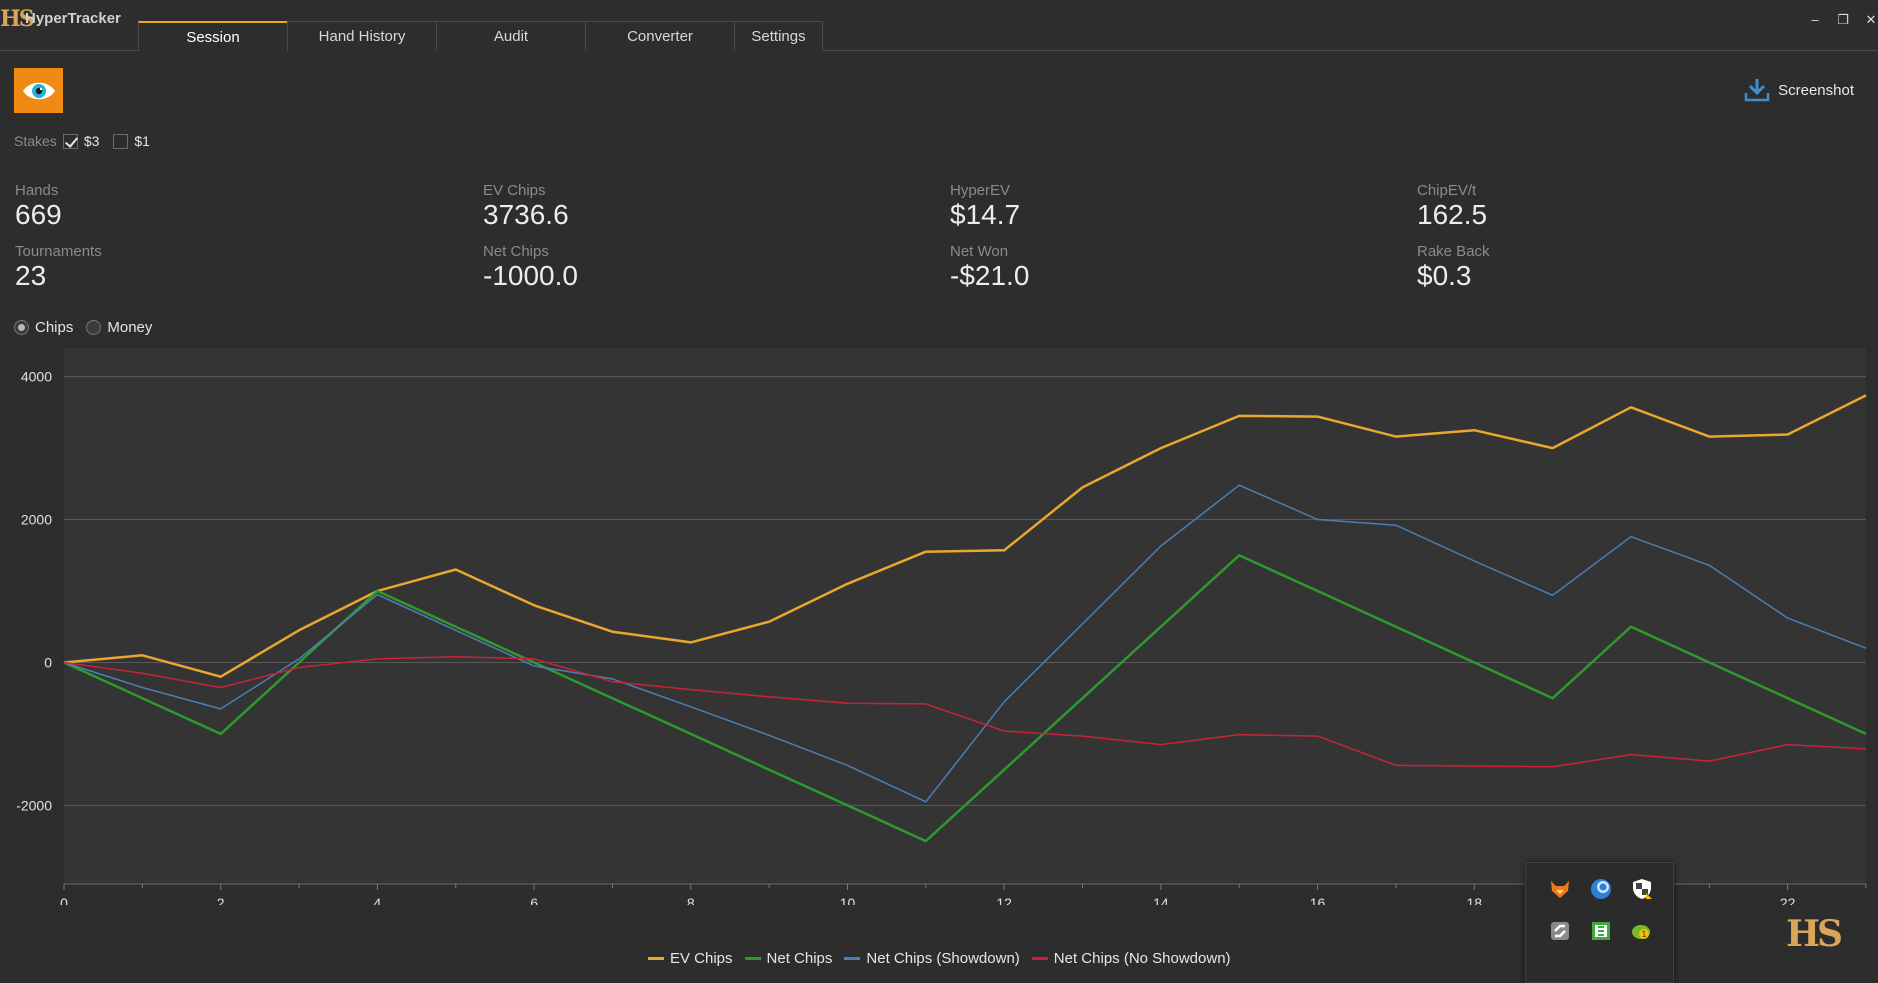 The image size is (1878, 983). What do you see at coordinates (660, 36) in the screenshot?
I see `tab-converter: Converter` at bounding box center [660, 36].